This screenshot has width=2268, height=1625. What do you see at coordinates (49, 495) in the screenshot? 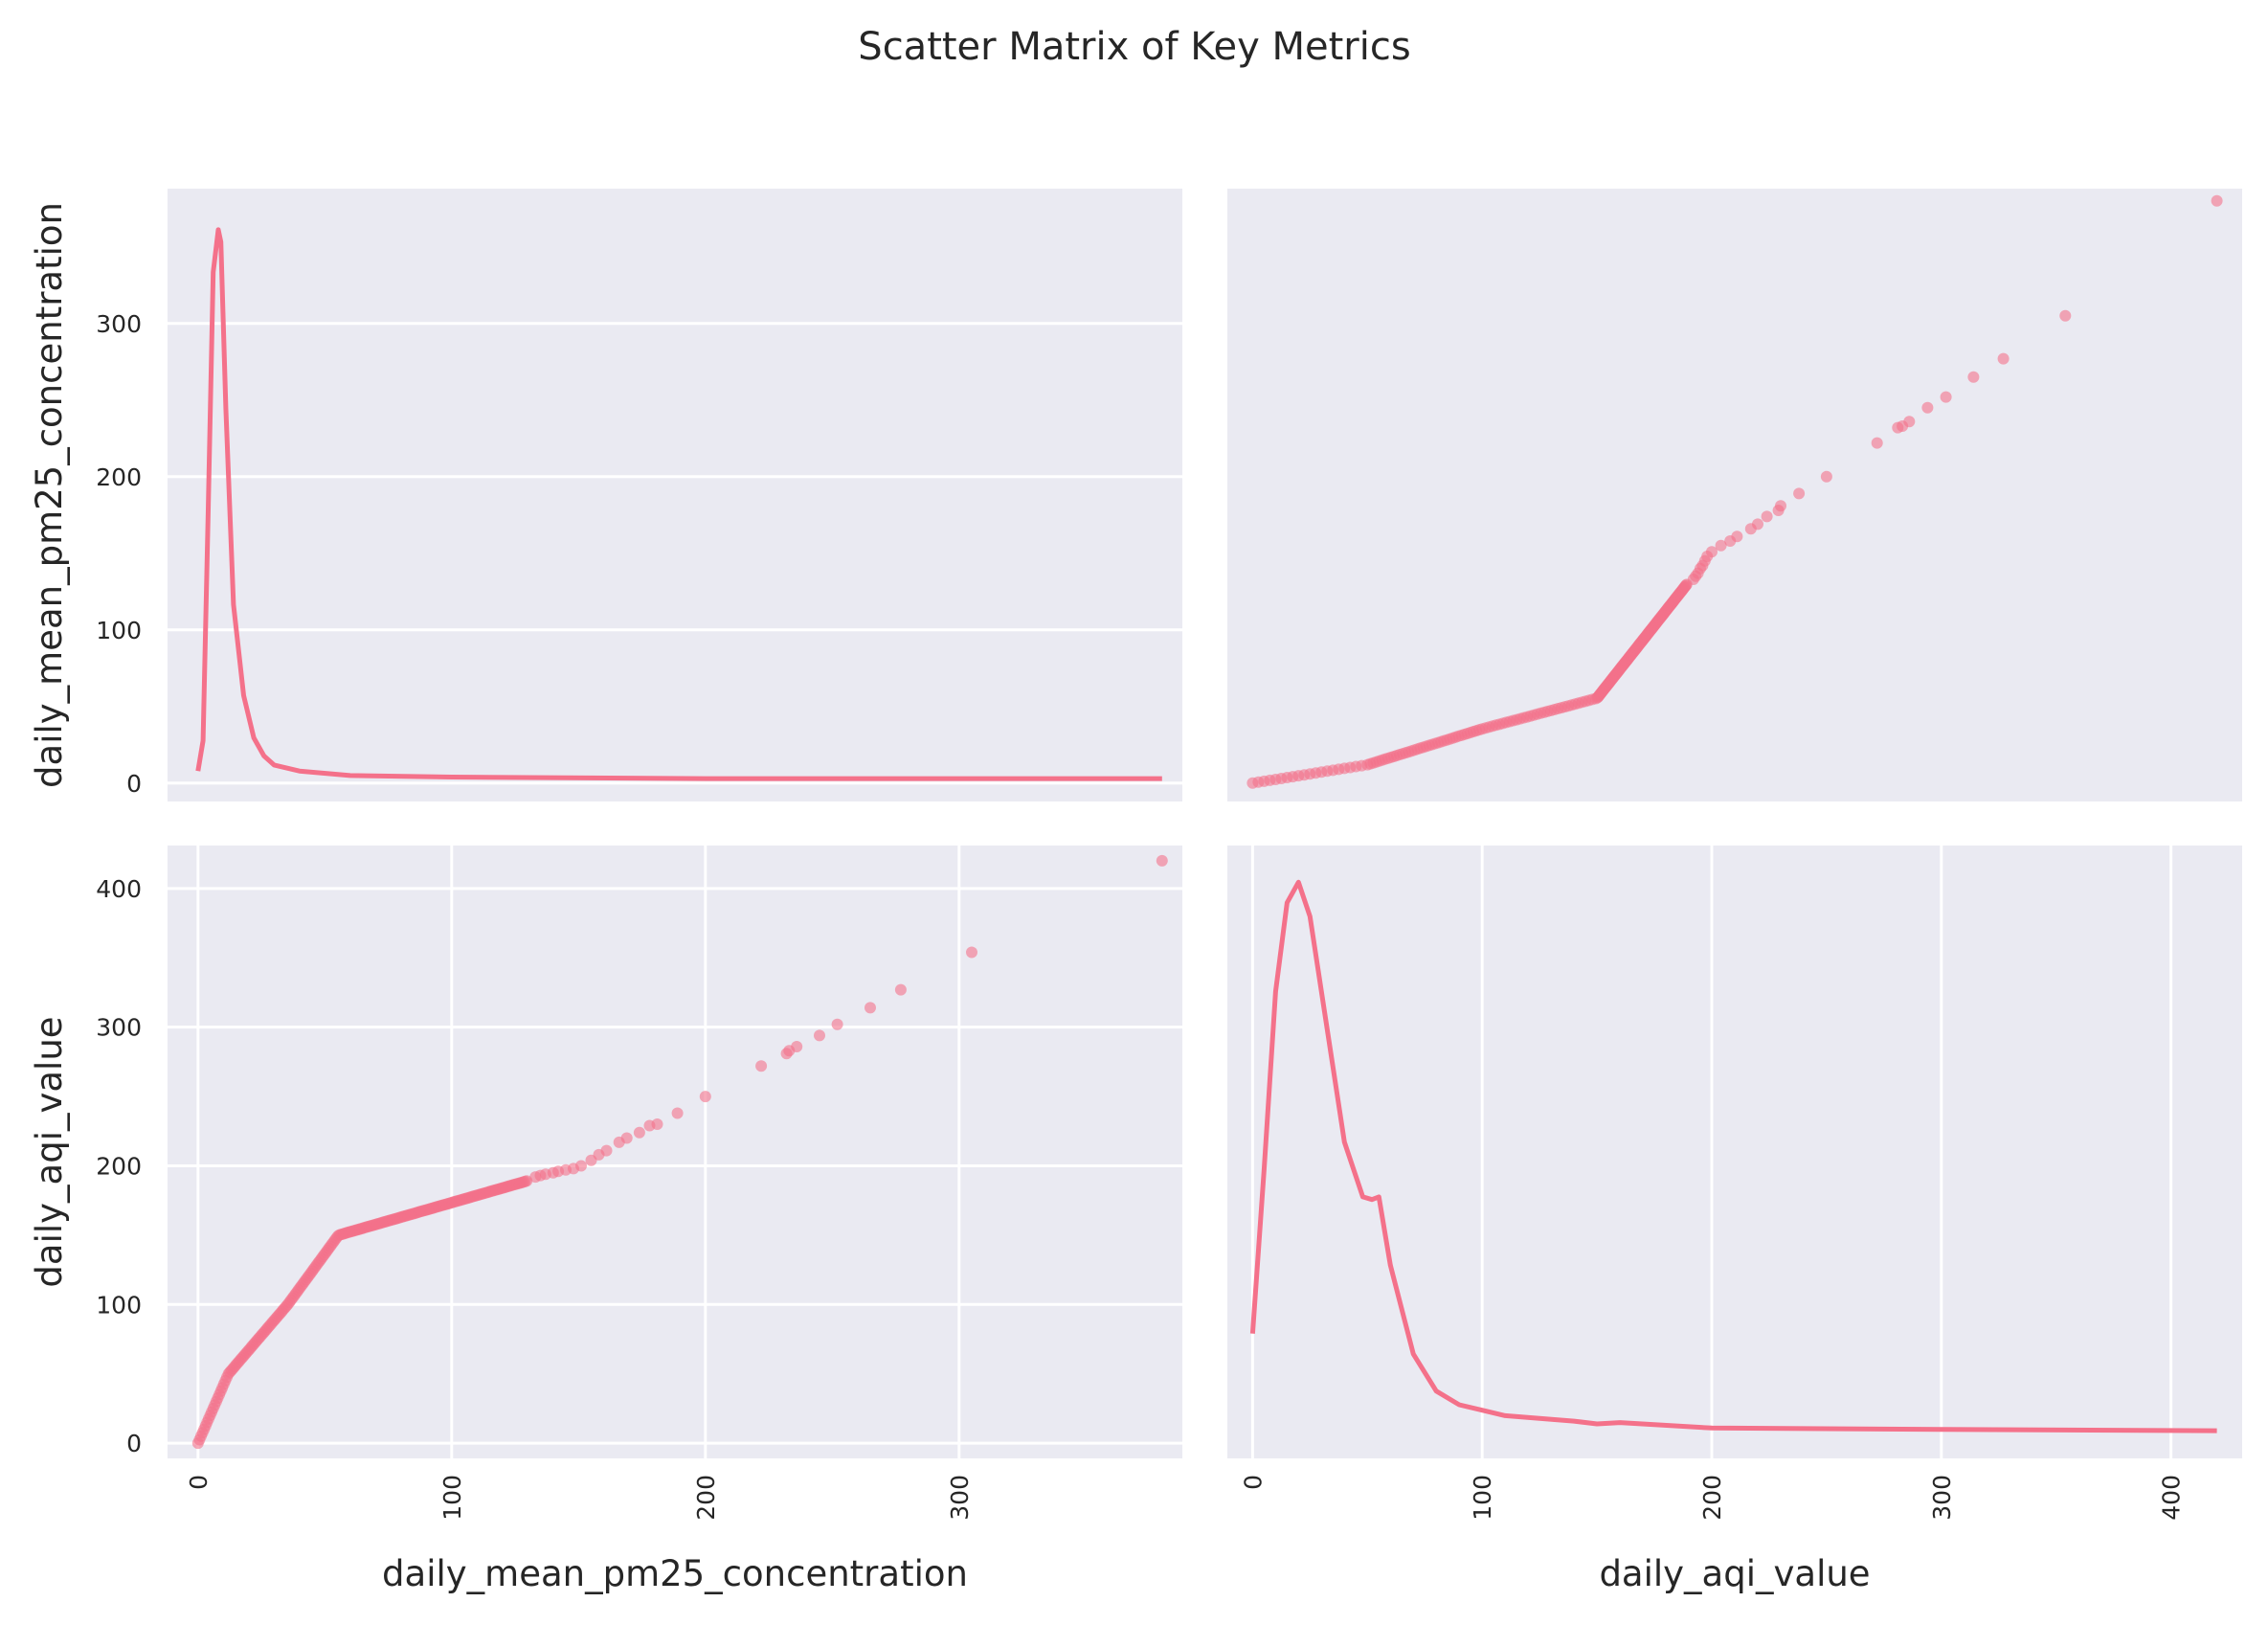
I see `y-axis-label: daily_mean_pm25_concentration` at bounding box center [49, 495].